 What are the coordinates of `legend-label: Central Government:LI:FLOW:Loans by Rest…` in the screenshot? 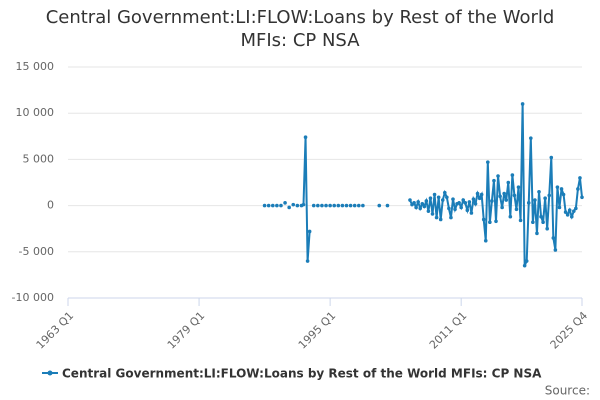 It's located at (302, 374).